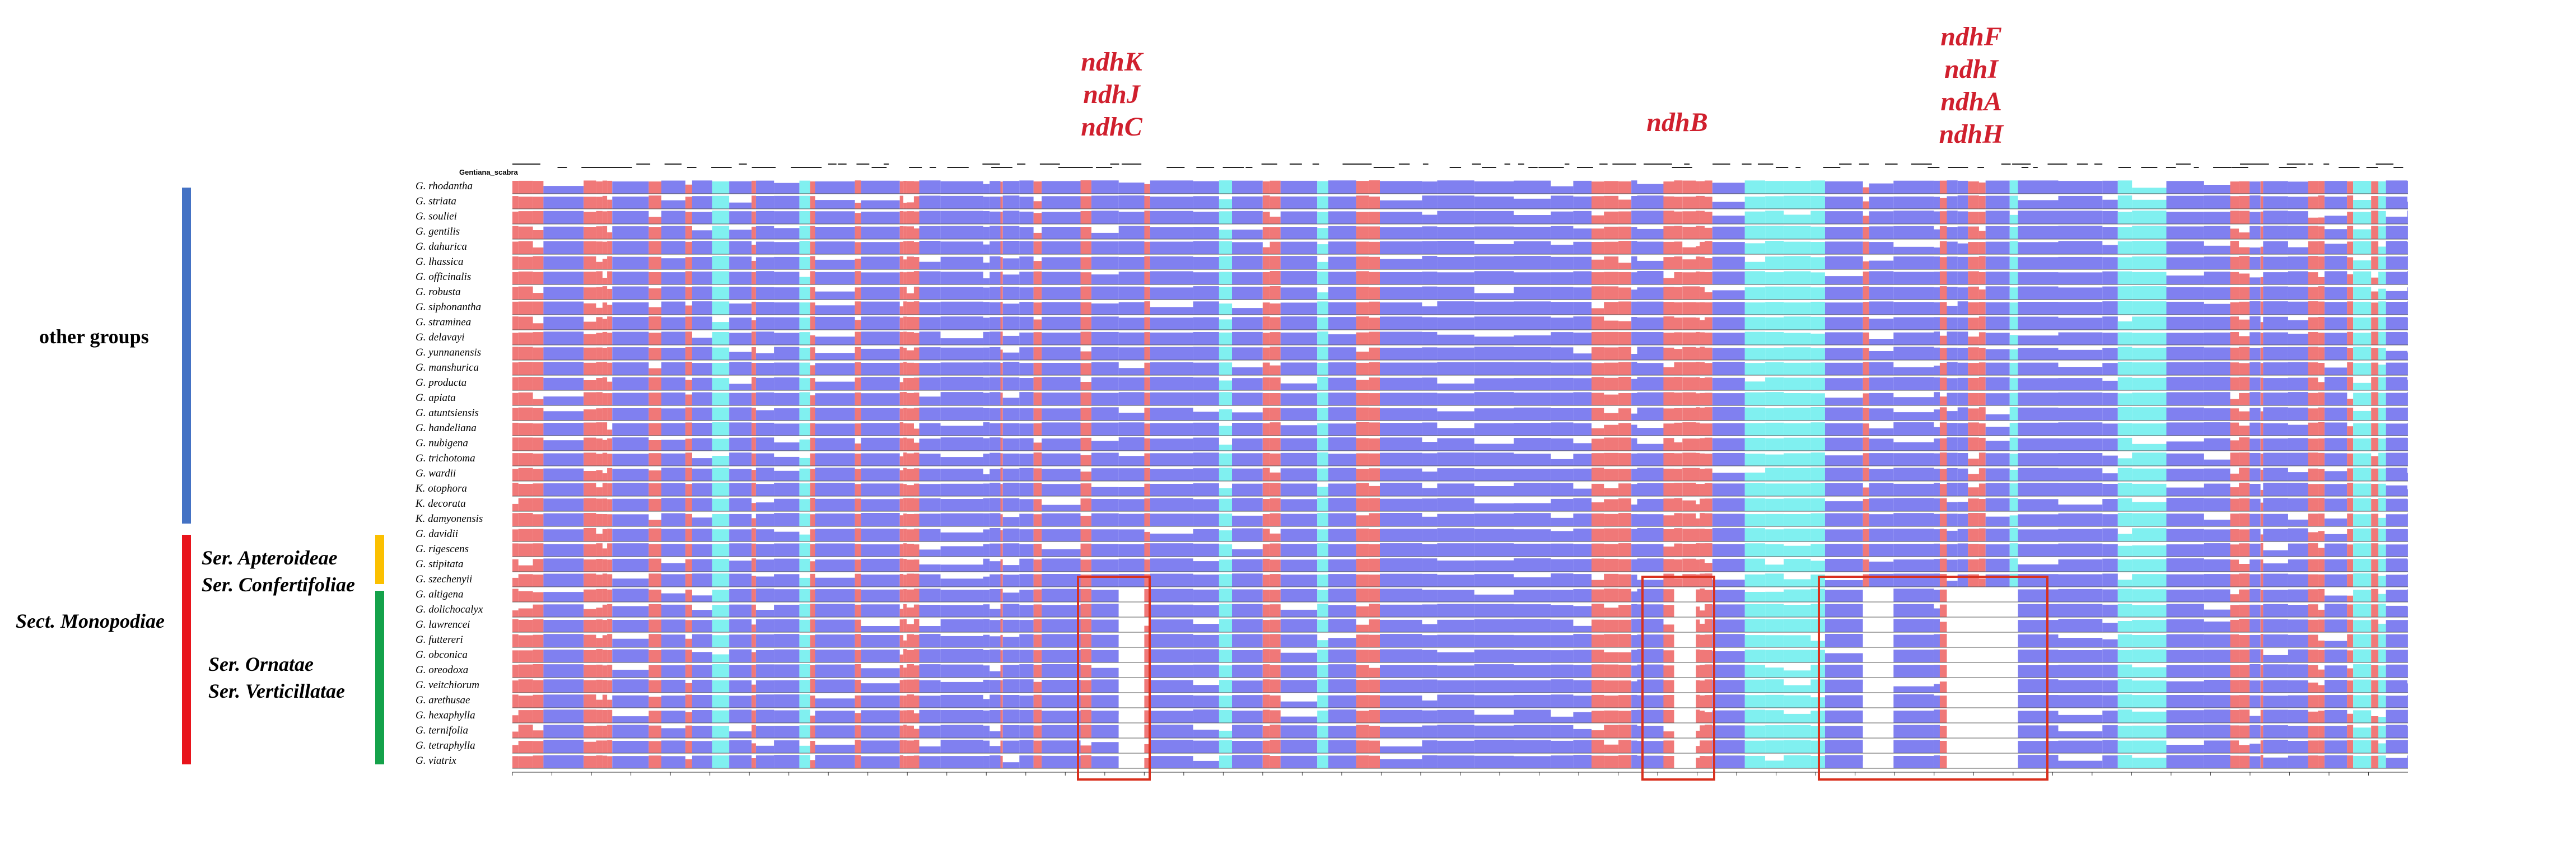 This screenshot has height=859, width=2576. I want to click on species-label: G. handeliana, so click(447, 428).